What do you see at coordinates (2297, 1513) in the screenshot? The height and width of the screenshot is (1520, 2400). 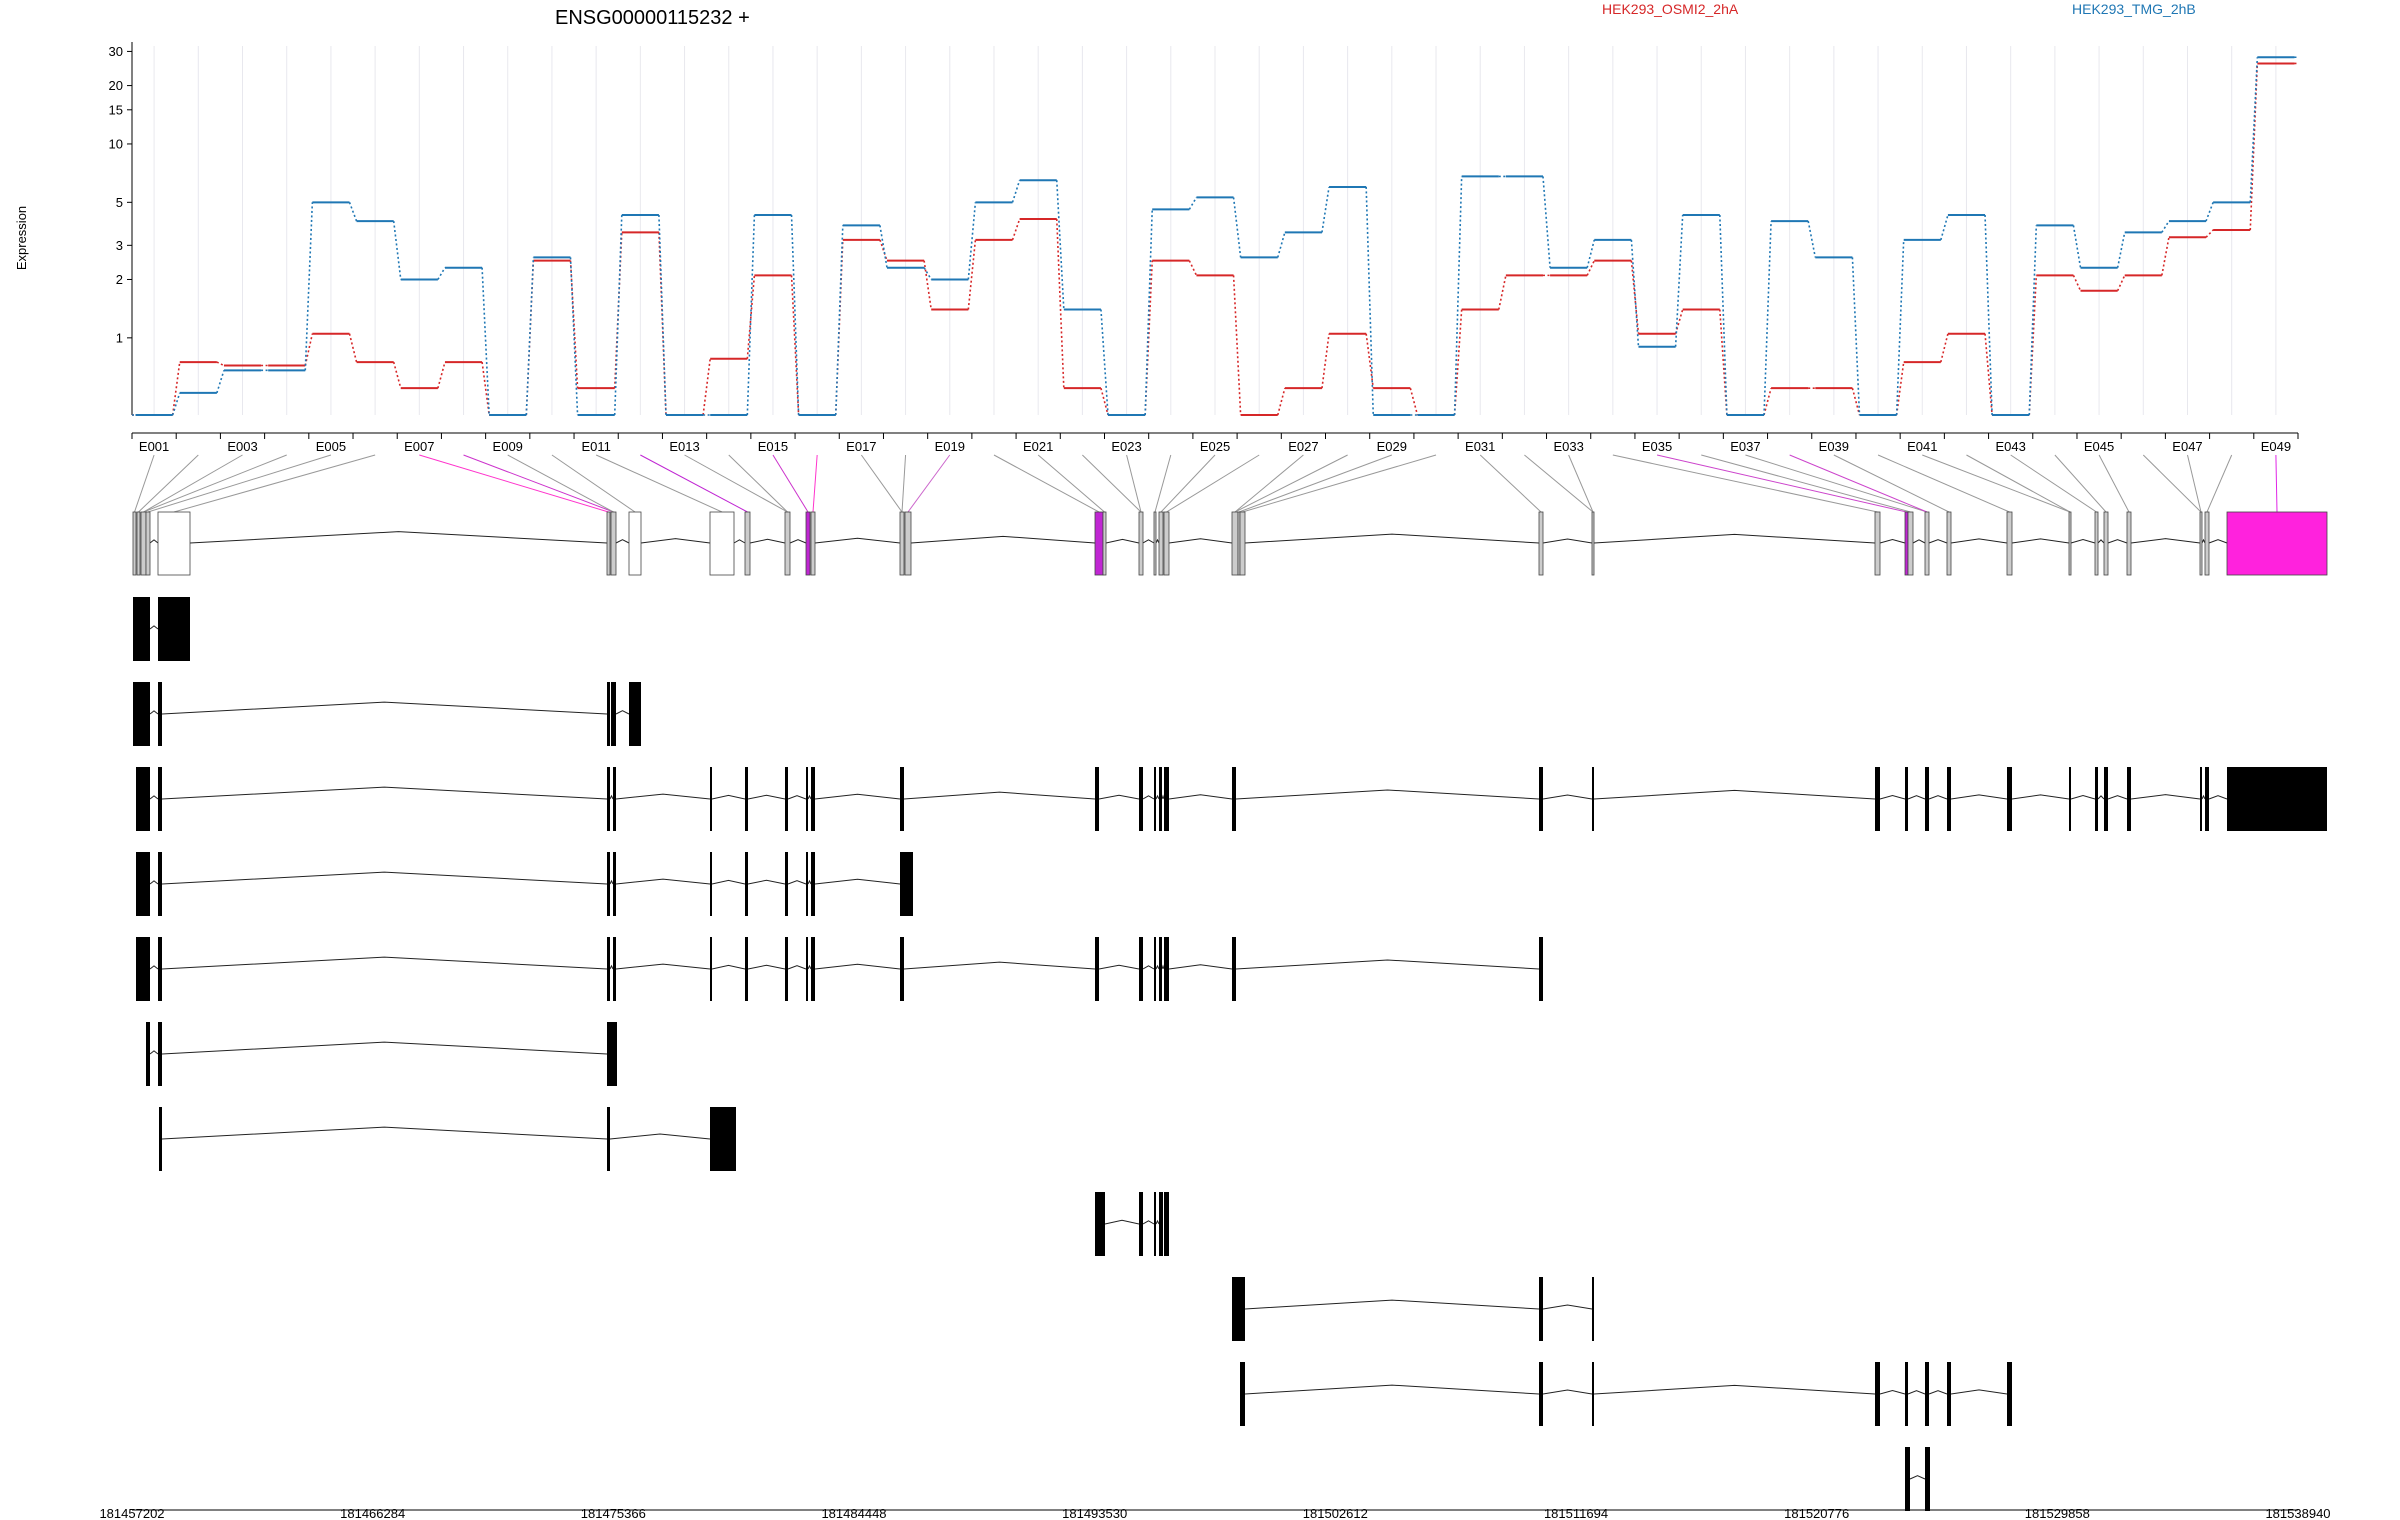 I see `genomic-tick-label: 181538940` at bounding box center [2297, 1513].